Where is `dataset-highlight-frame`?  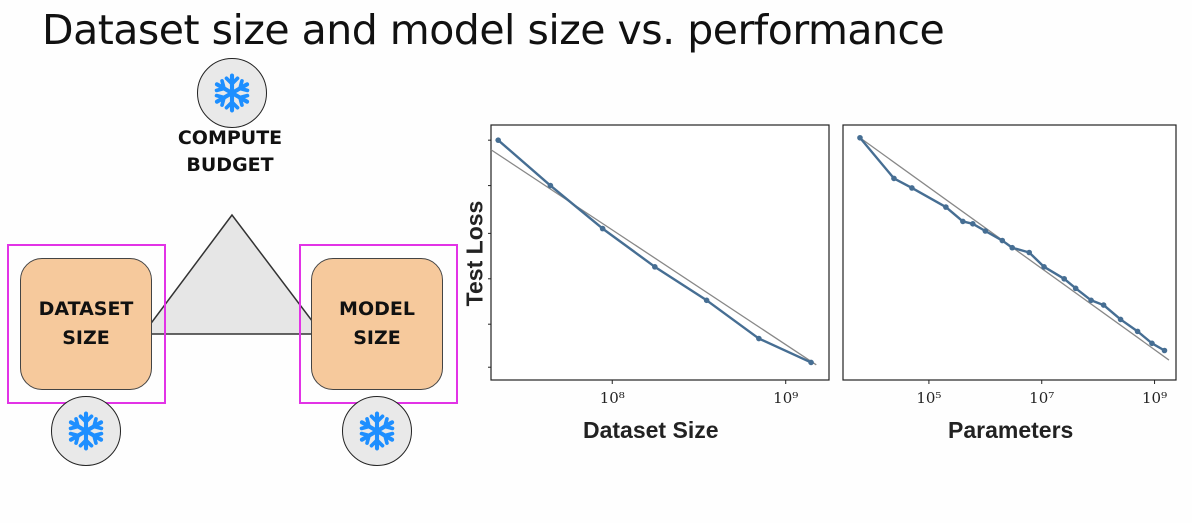 dataset-highlight-frame is located at coordinates (86, 324).